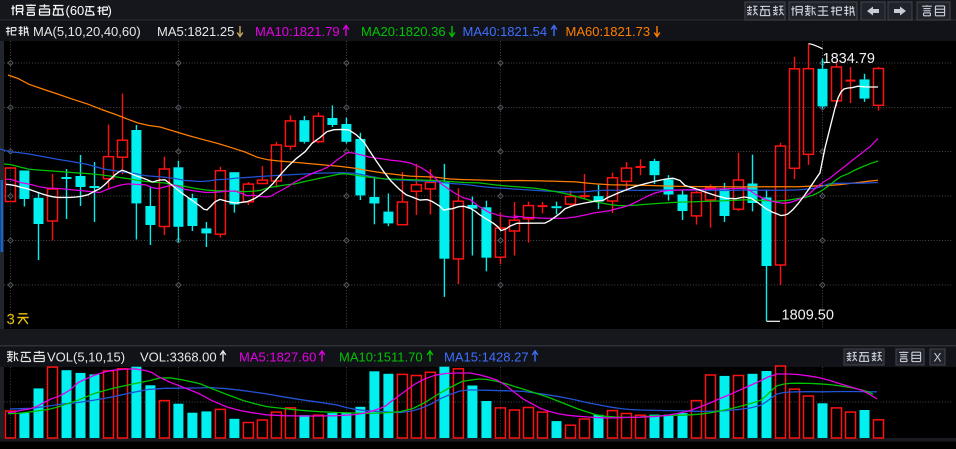 The image size is (956, 449). What do you see at coordinates (75, 10) in the screenshot?
I see `svg-text: (60` at bounding box center [75, 10].